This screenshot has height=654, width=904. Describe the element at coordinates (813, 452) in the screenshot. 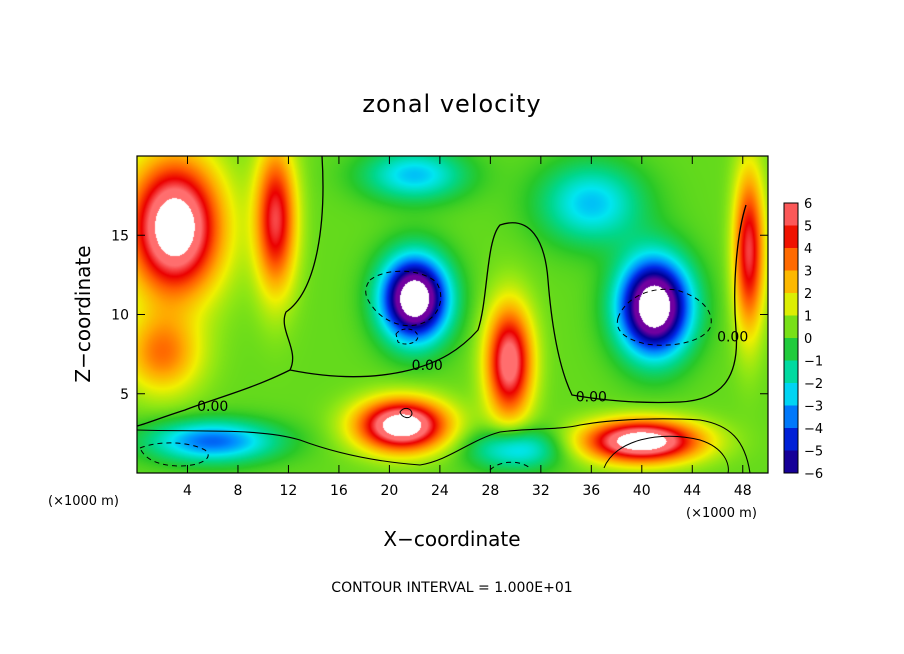

I see `colorbar-tick-label: −5` at that location.